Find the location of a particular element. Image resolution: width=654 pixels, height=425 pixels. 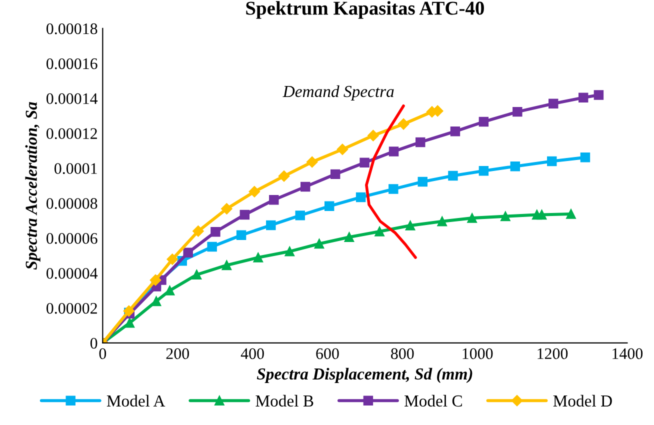

legend-label: Model C is located at coordinates (433, 400).